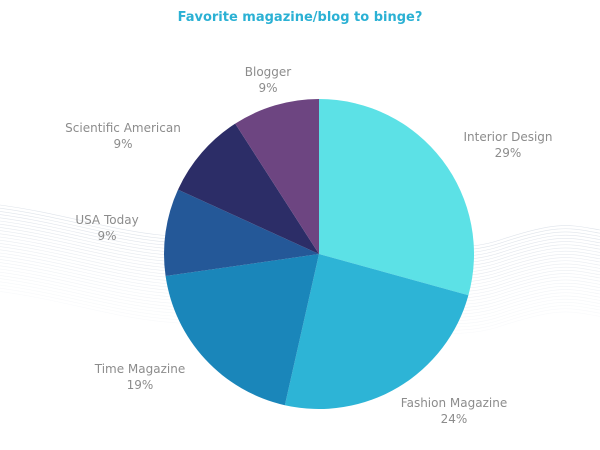 The height and width of the screenshot is (450, 600). Describe the element at coordinates (106, 220) in the screenshot. I see `slice-label: USA Today` at that location.